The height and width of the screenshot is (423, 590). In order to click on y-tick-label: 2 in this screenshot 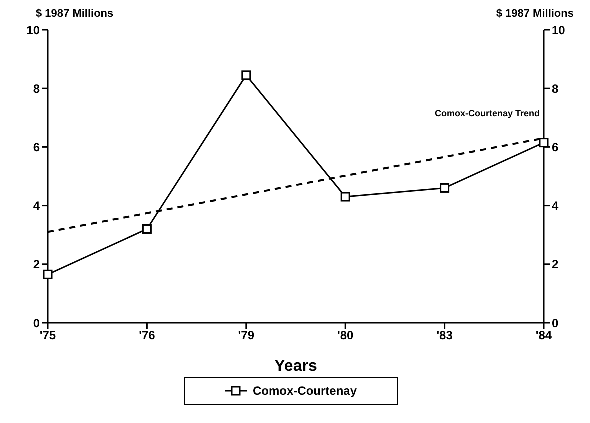, I will do `click(36, 265)`.